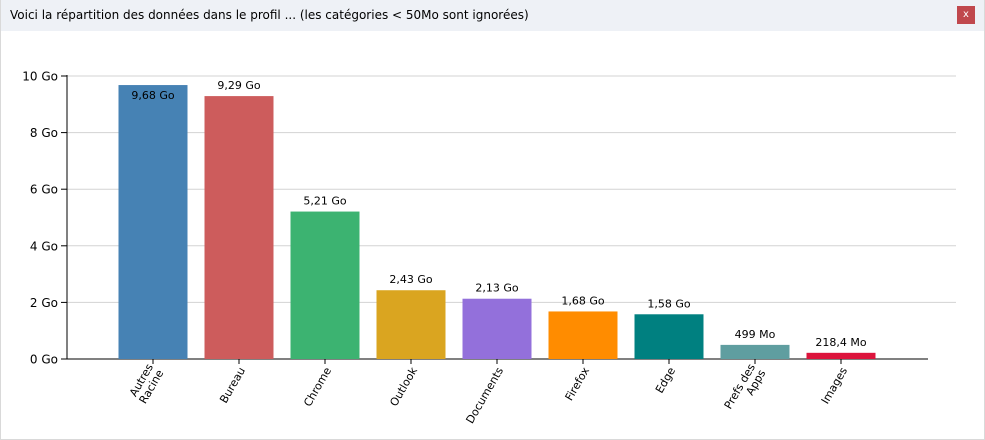 Image resolution: width=985 pixels, height=440 pixels. Describe the element at coordinates (755, 334) in the screenshot. I see `data-label: 499 Mo` at that location.